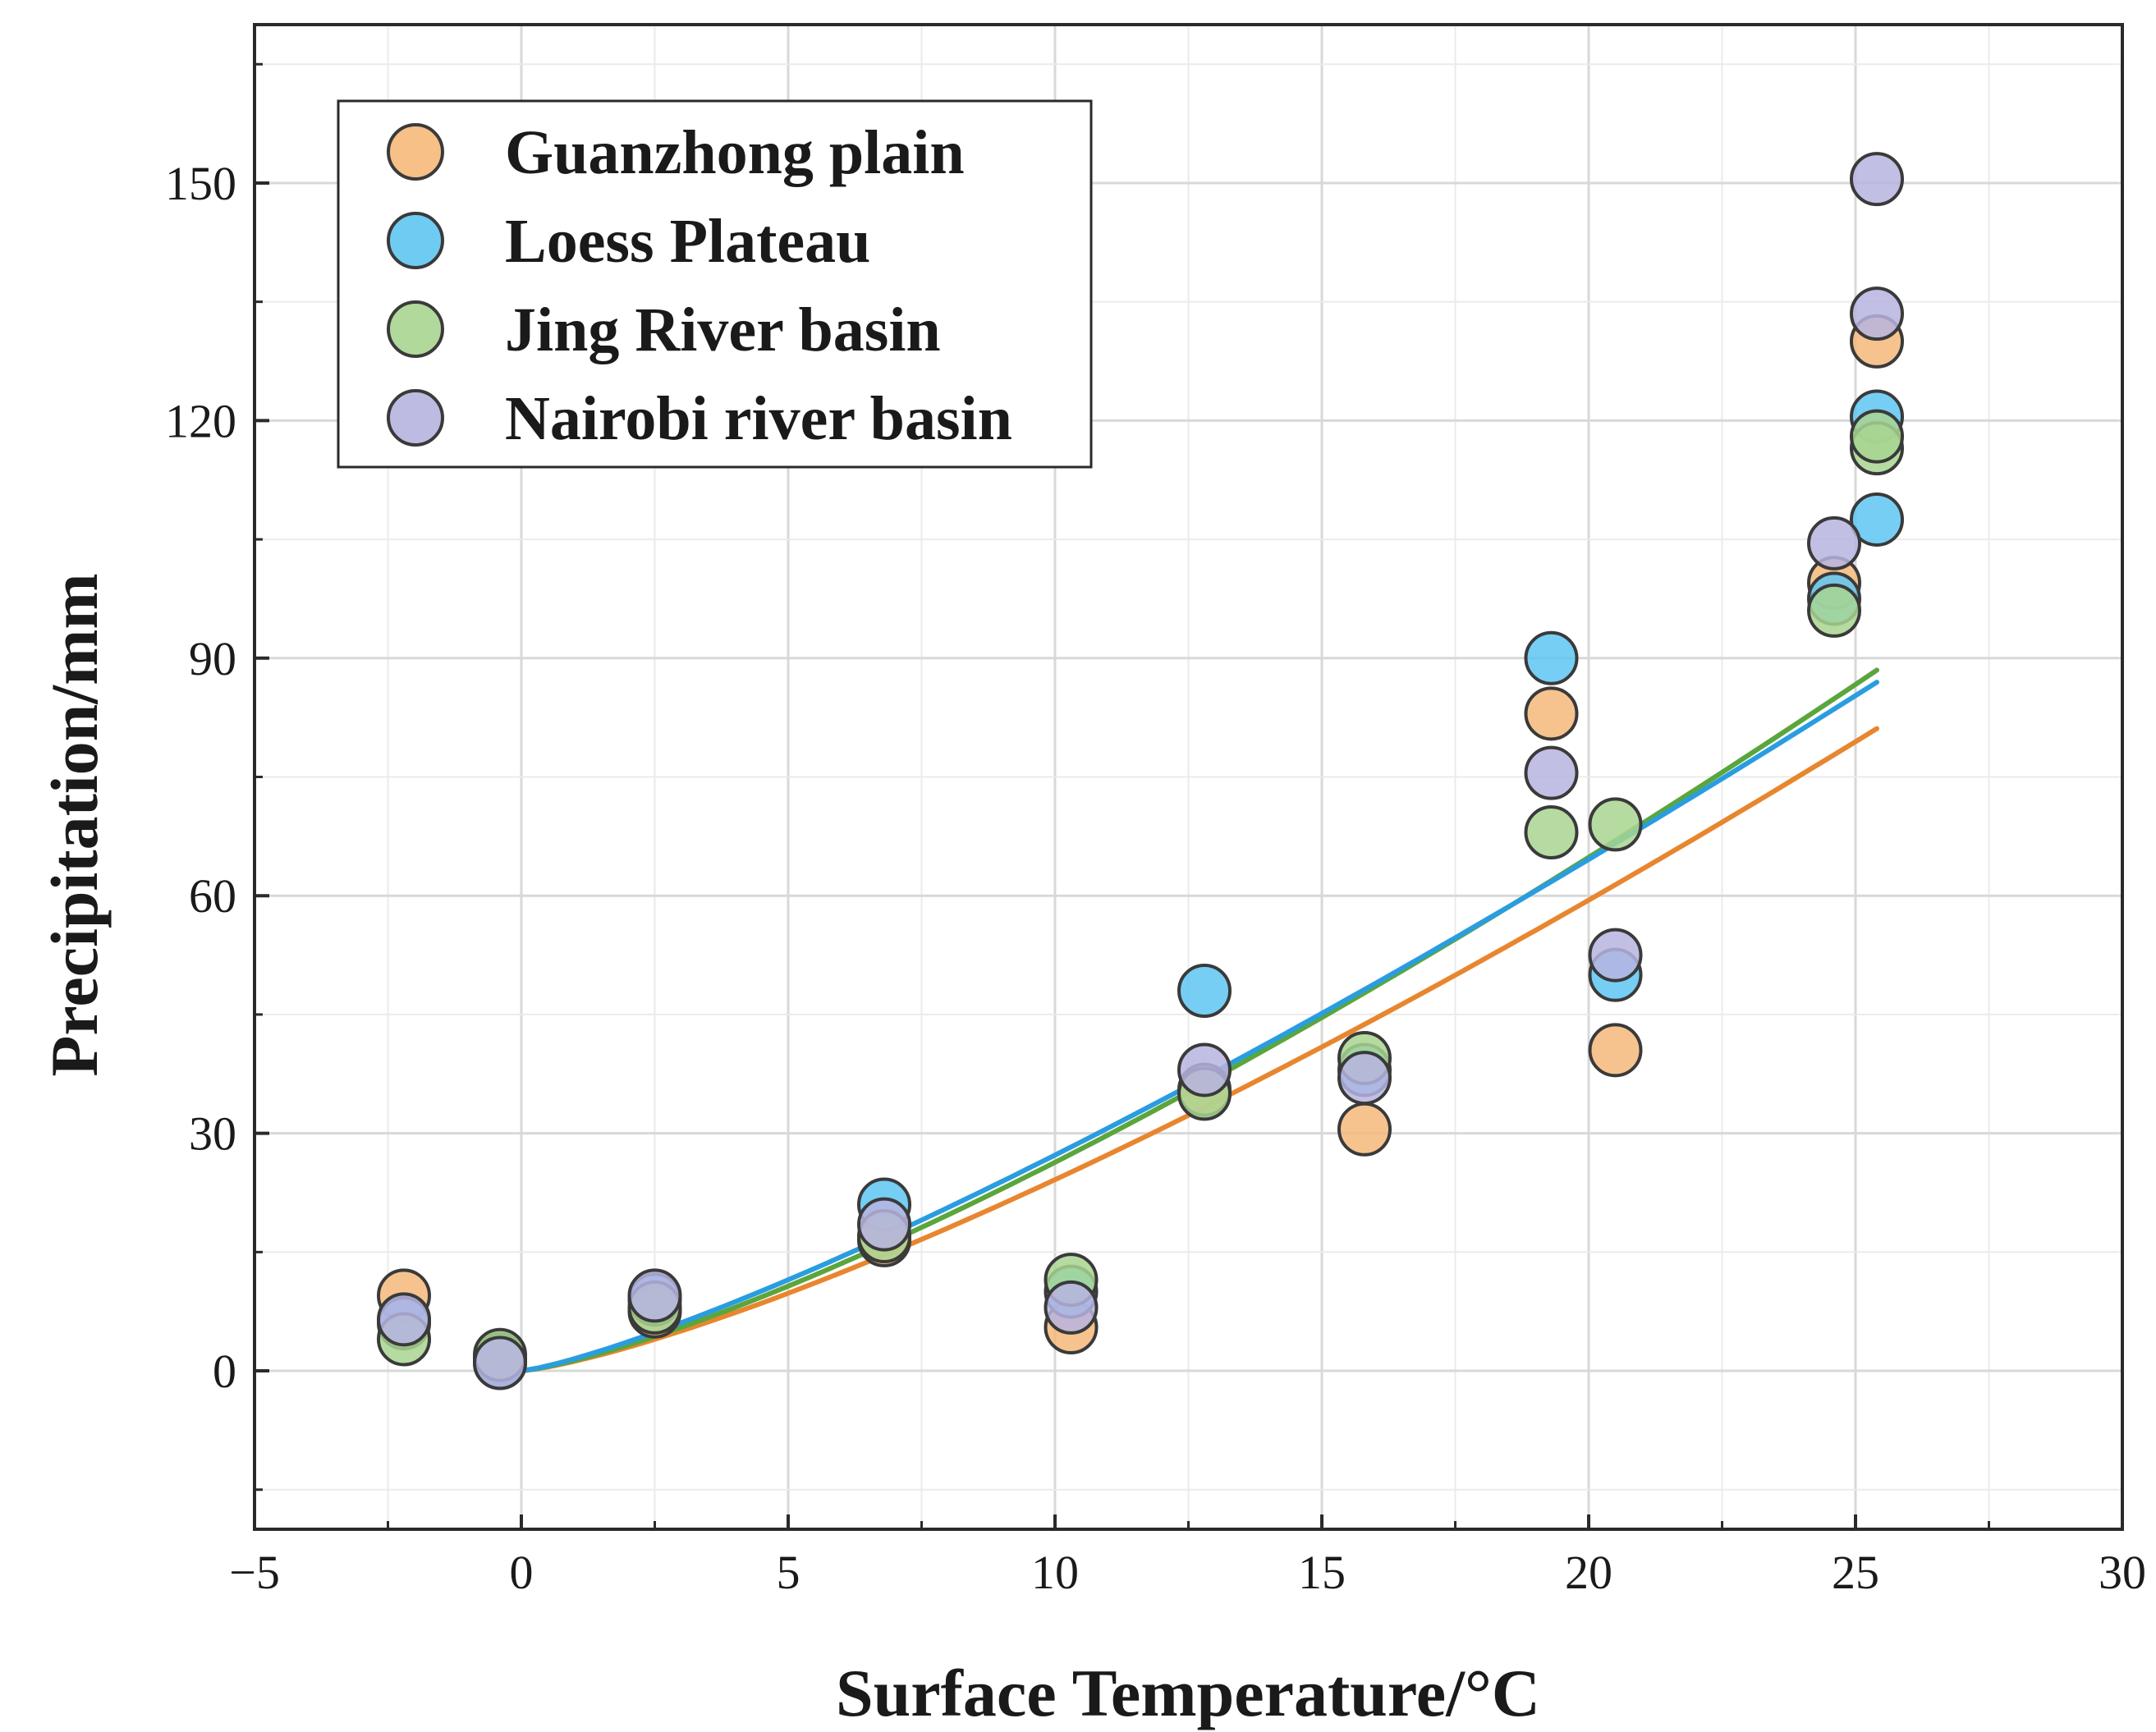  What do you see at coordinates (200, 183) in the screenshot?
I see `y-tick-label: 150` at bounding box center [200, 183].